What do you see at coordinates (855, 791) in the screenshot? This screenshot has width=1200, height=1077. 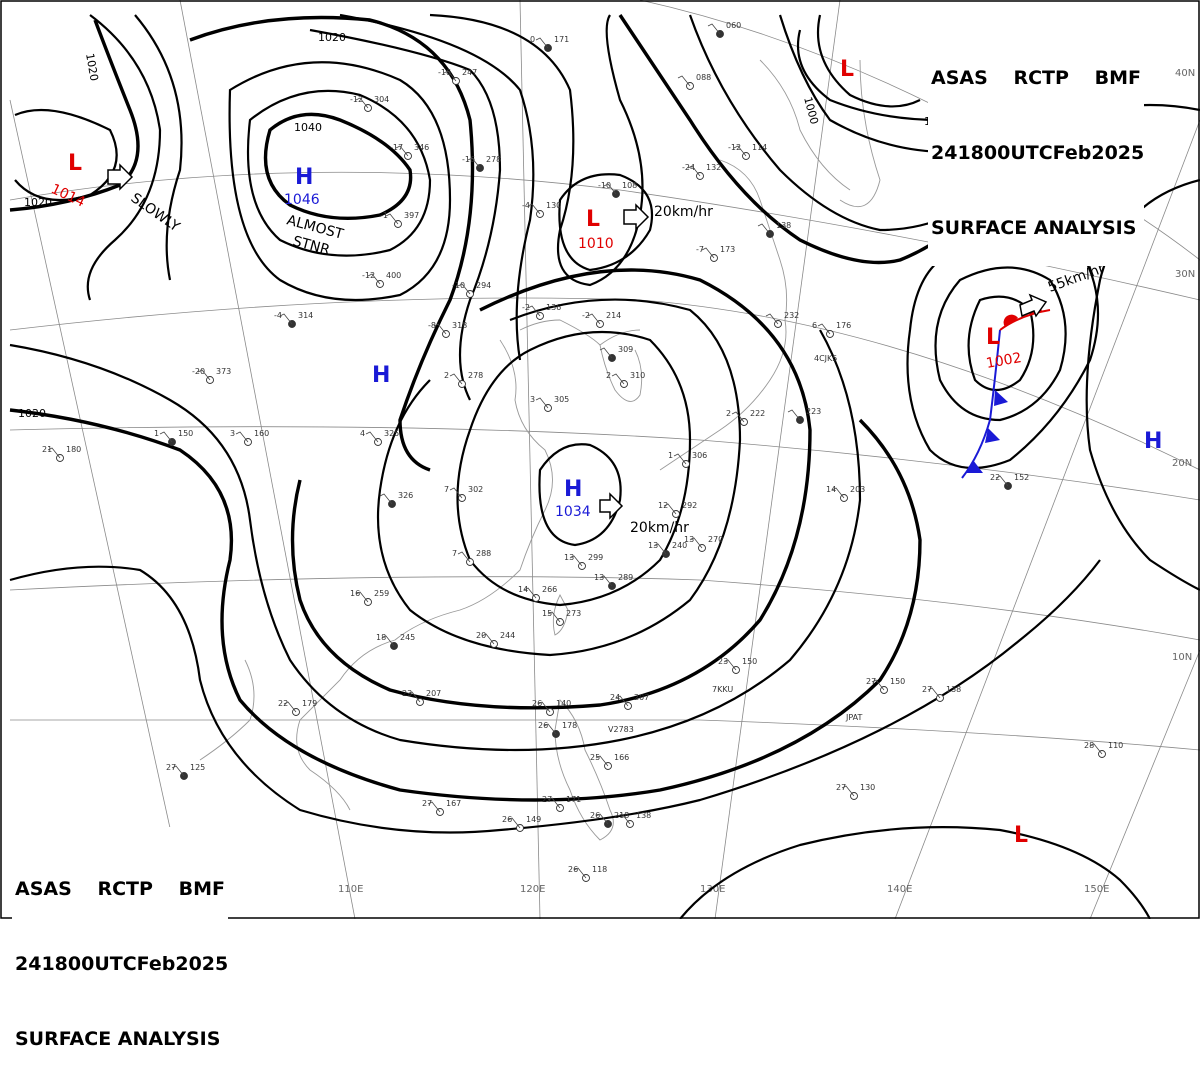 I see `station-plot: 130 27` at bounding box center [855, 791].